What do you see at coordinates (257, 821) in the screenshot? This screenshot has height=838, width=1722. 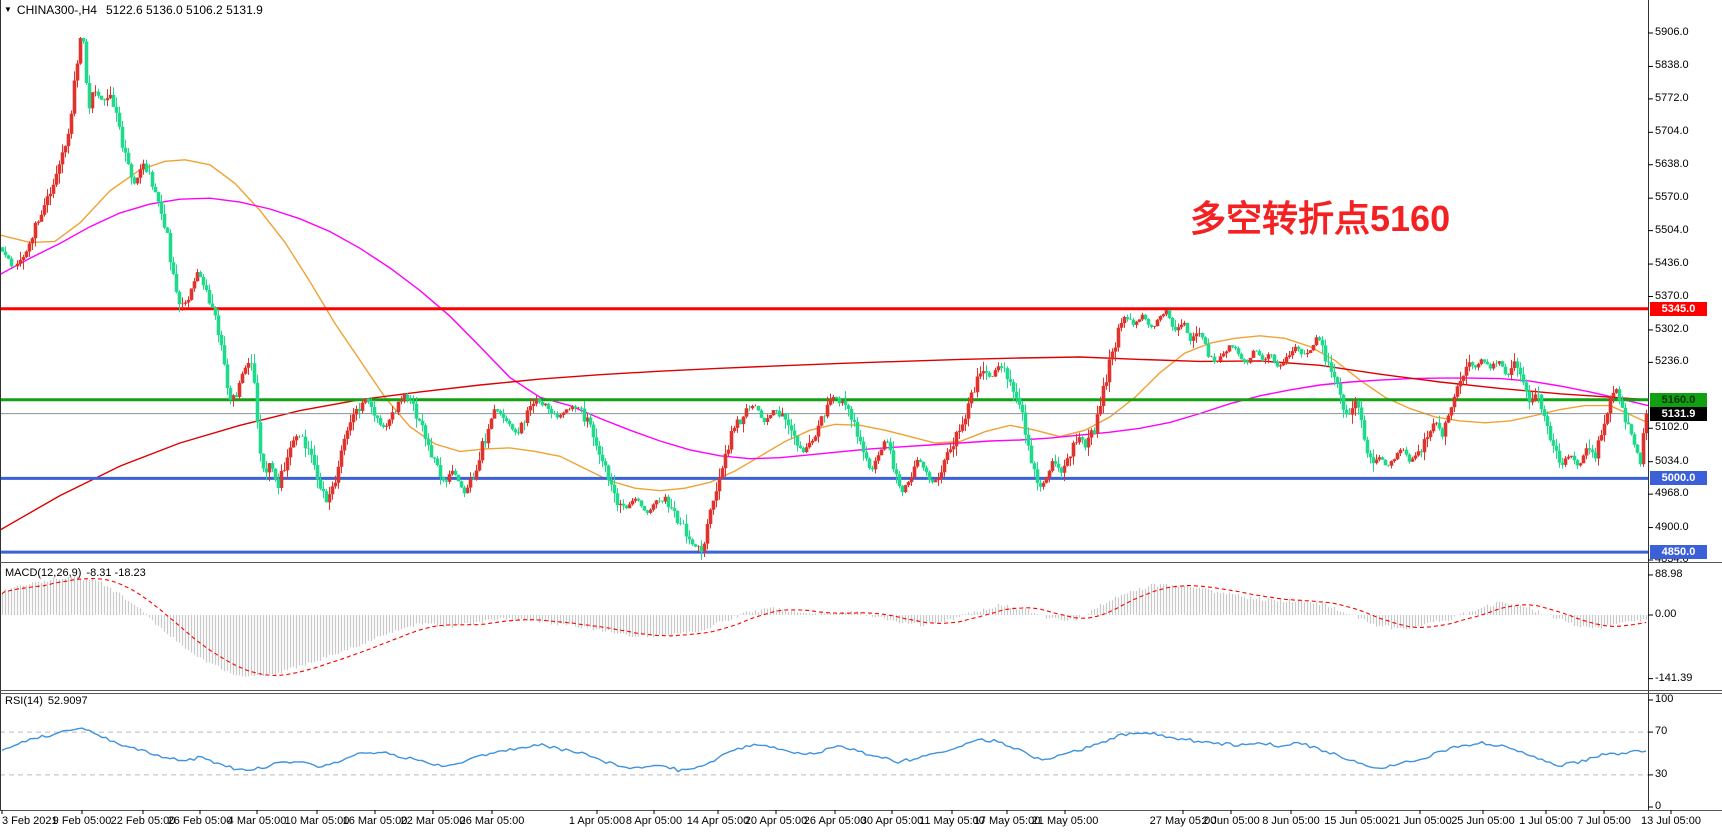 I see `date-label: 4 Mar 05:00` at bounding box center [257, 821].